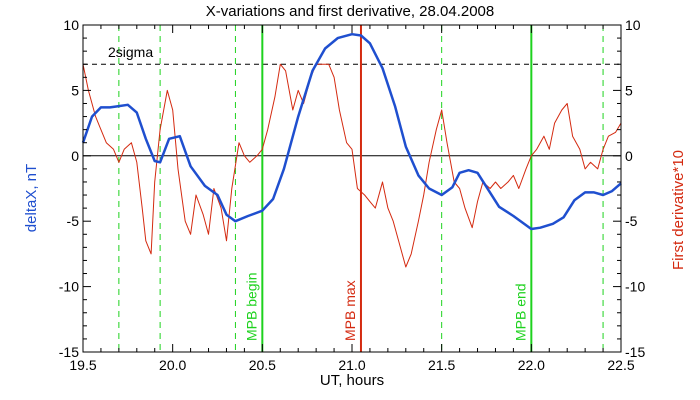 This screenshot has width=700, height=400. I want to click on y-axis-label-left: deltaX, nT, so click(31, 198).